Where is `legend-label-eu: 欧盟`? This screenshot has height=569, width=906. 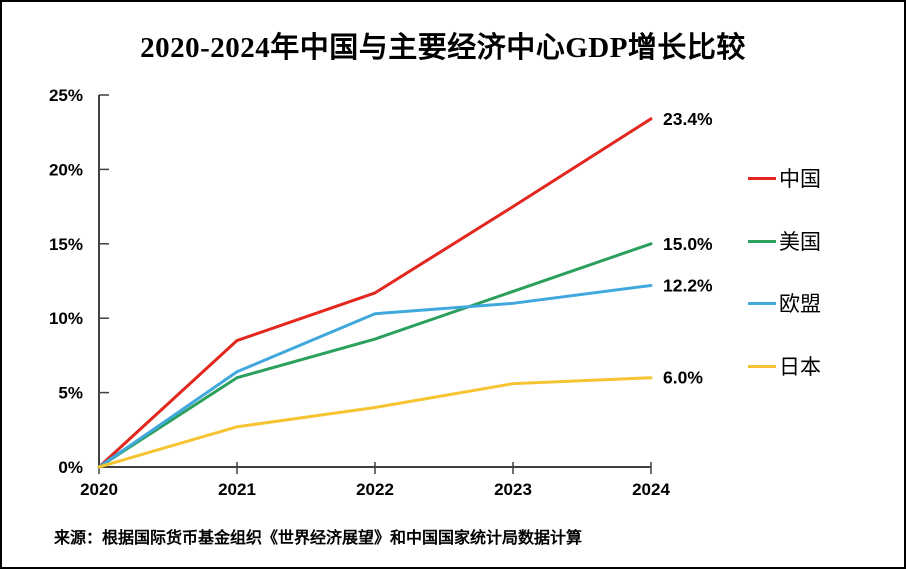
legend-label-eu: 欧盟 is located at coordinates (800, 304).